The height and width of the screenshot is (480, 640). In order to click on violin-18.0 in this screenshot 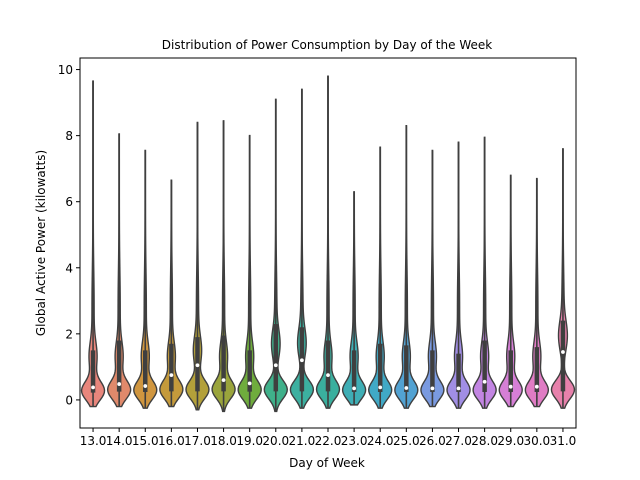, I will do `click(223, 266)`.